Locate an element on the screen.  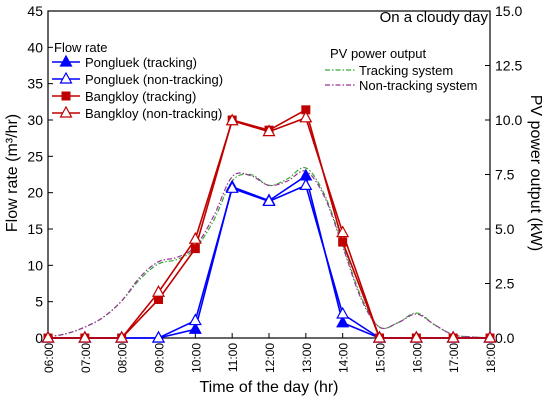
y-left-tick-label: 20 is located at coordinates (35, 193).